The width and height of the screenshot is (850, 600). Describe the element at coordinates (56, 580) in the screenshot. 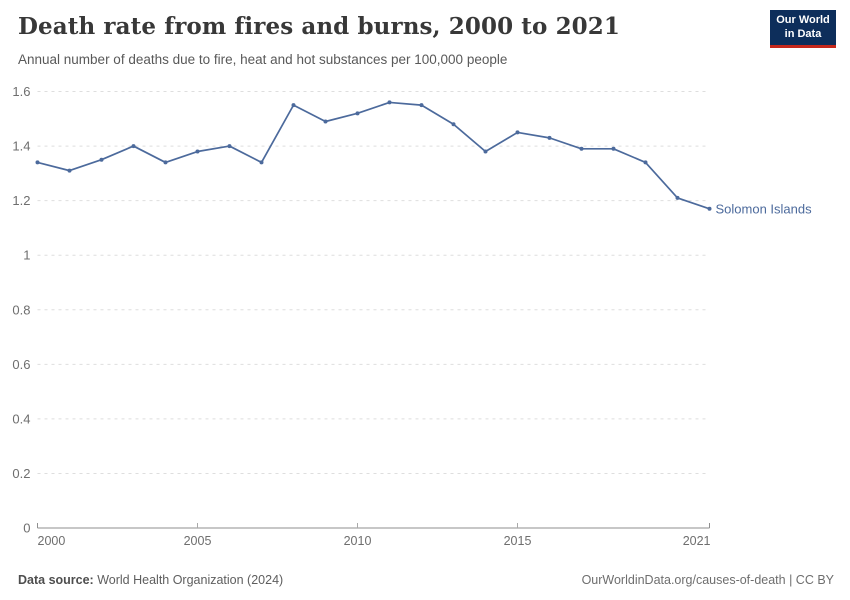

I see `data-source-label: Data source:` at that location.